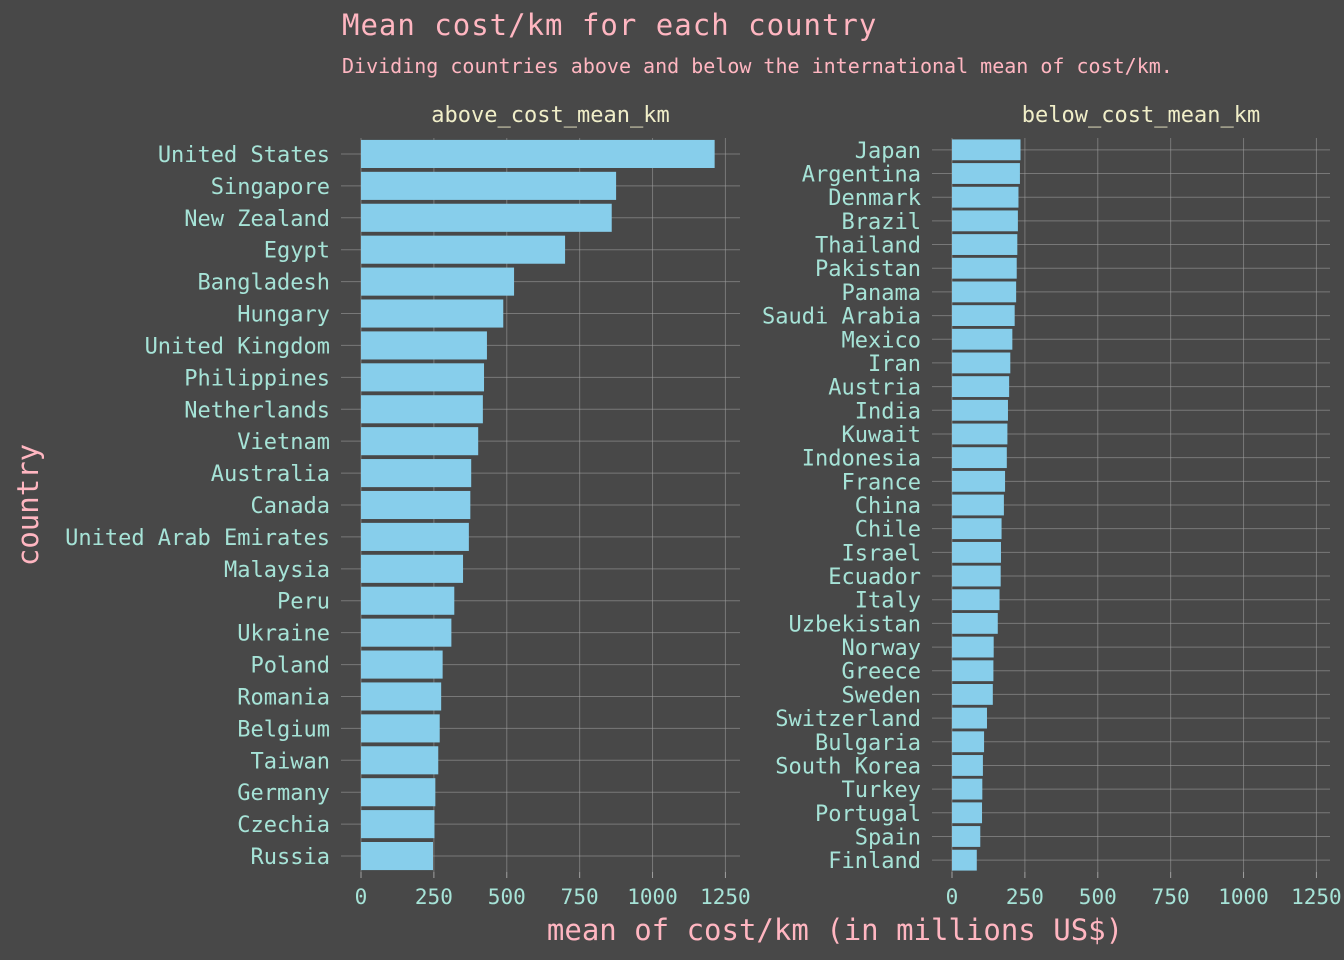  Describe the element at coordinates (197, 538) in the screenshot. I see `y-tick-label-united-arab-emirates: United Arab Emirates` at that location.